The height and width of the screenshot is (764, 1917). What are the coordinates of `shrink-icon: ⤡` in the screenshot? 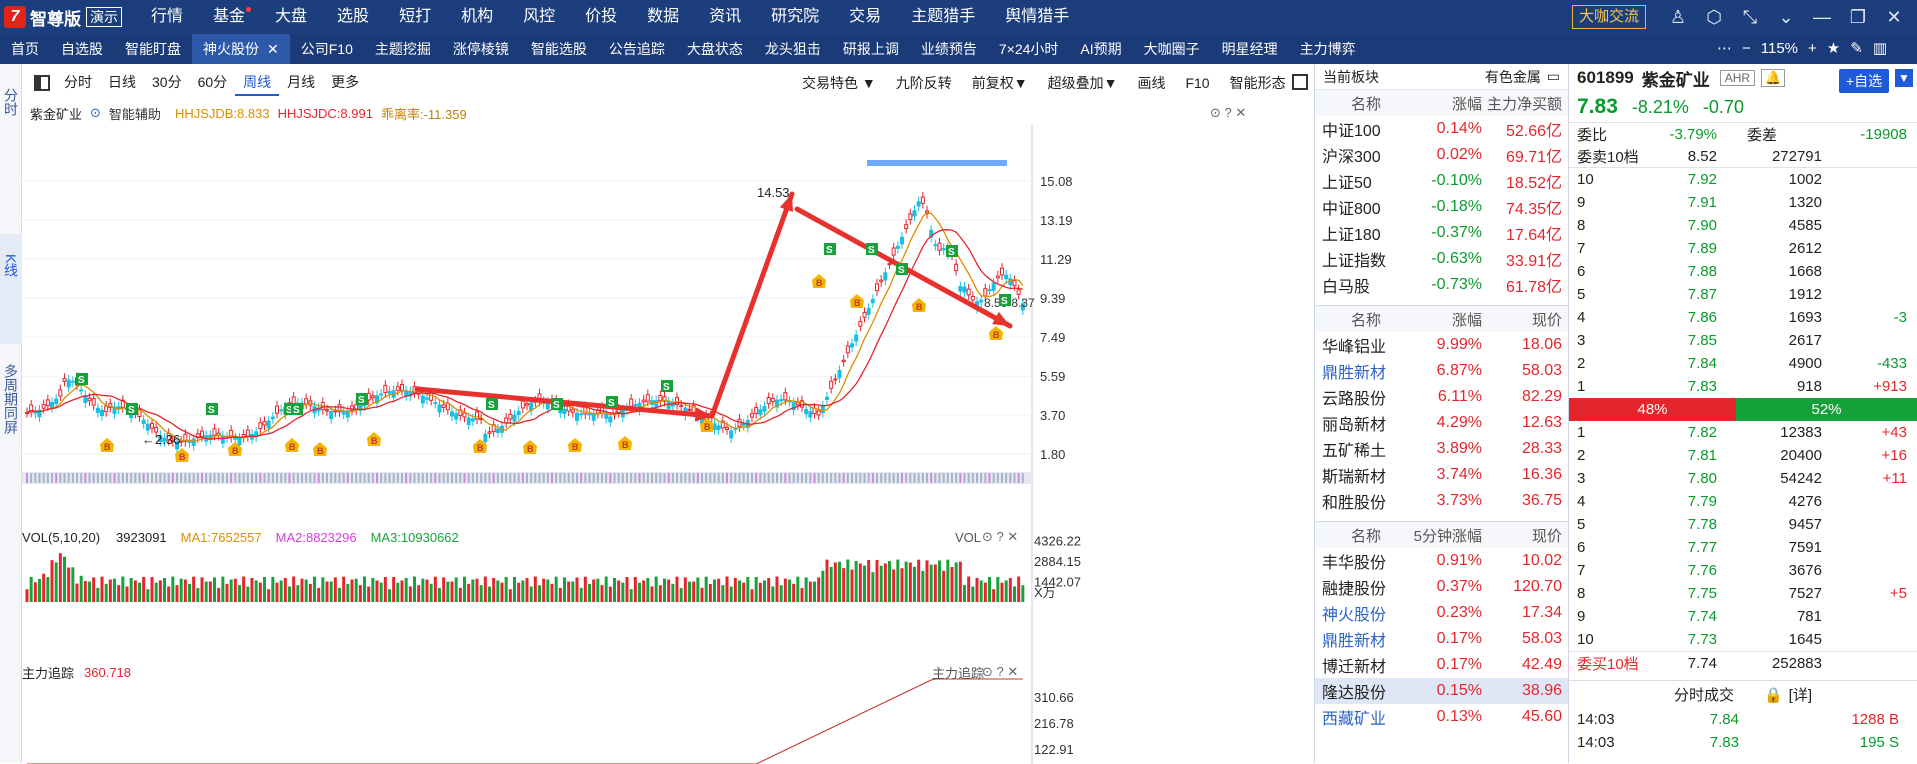 It's located at (1750, 16).